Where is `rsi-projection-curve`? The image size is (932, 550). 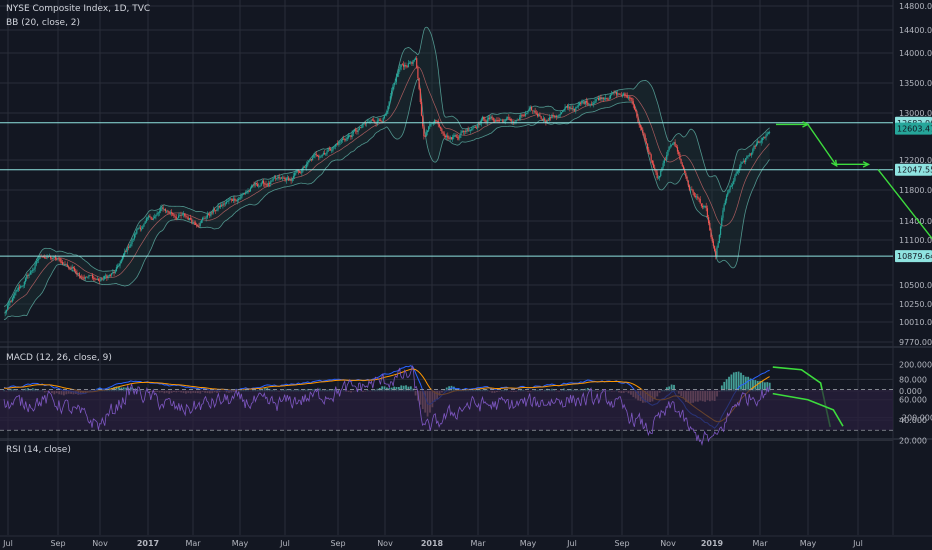
rsi-projection-curve is located at coordinates (808, 409).